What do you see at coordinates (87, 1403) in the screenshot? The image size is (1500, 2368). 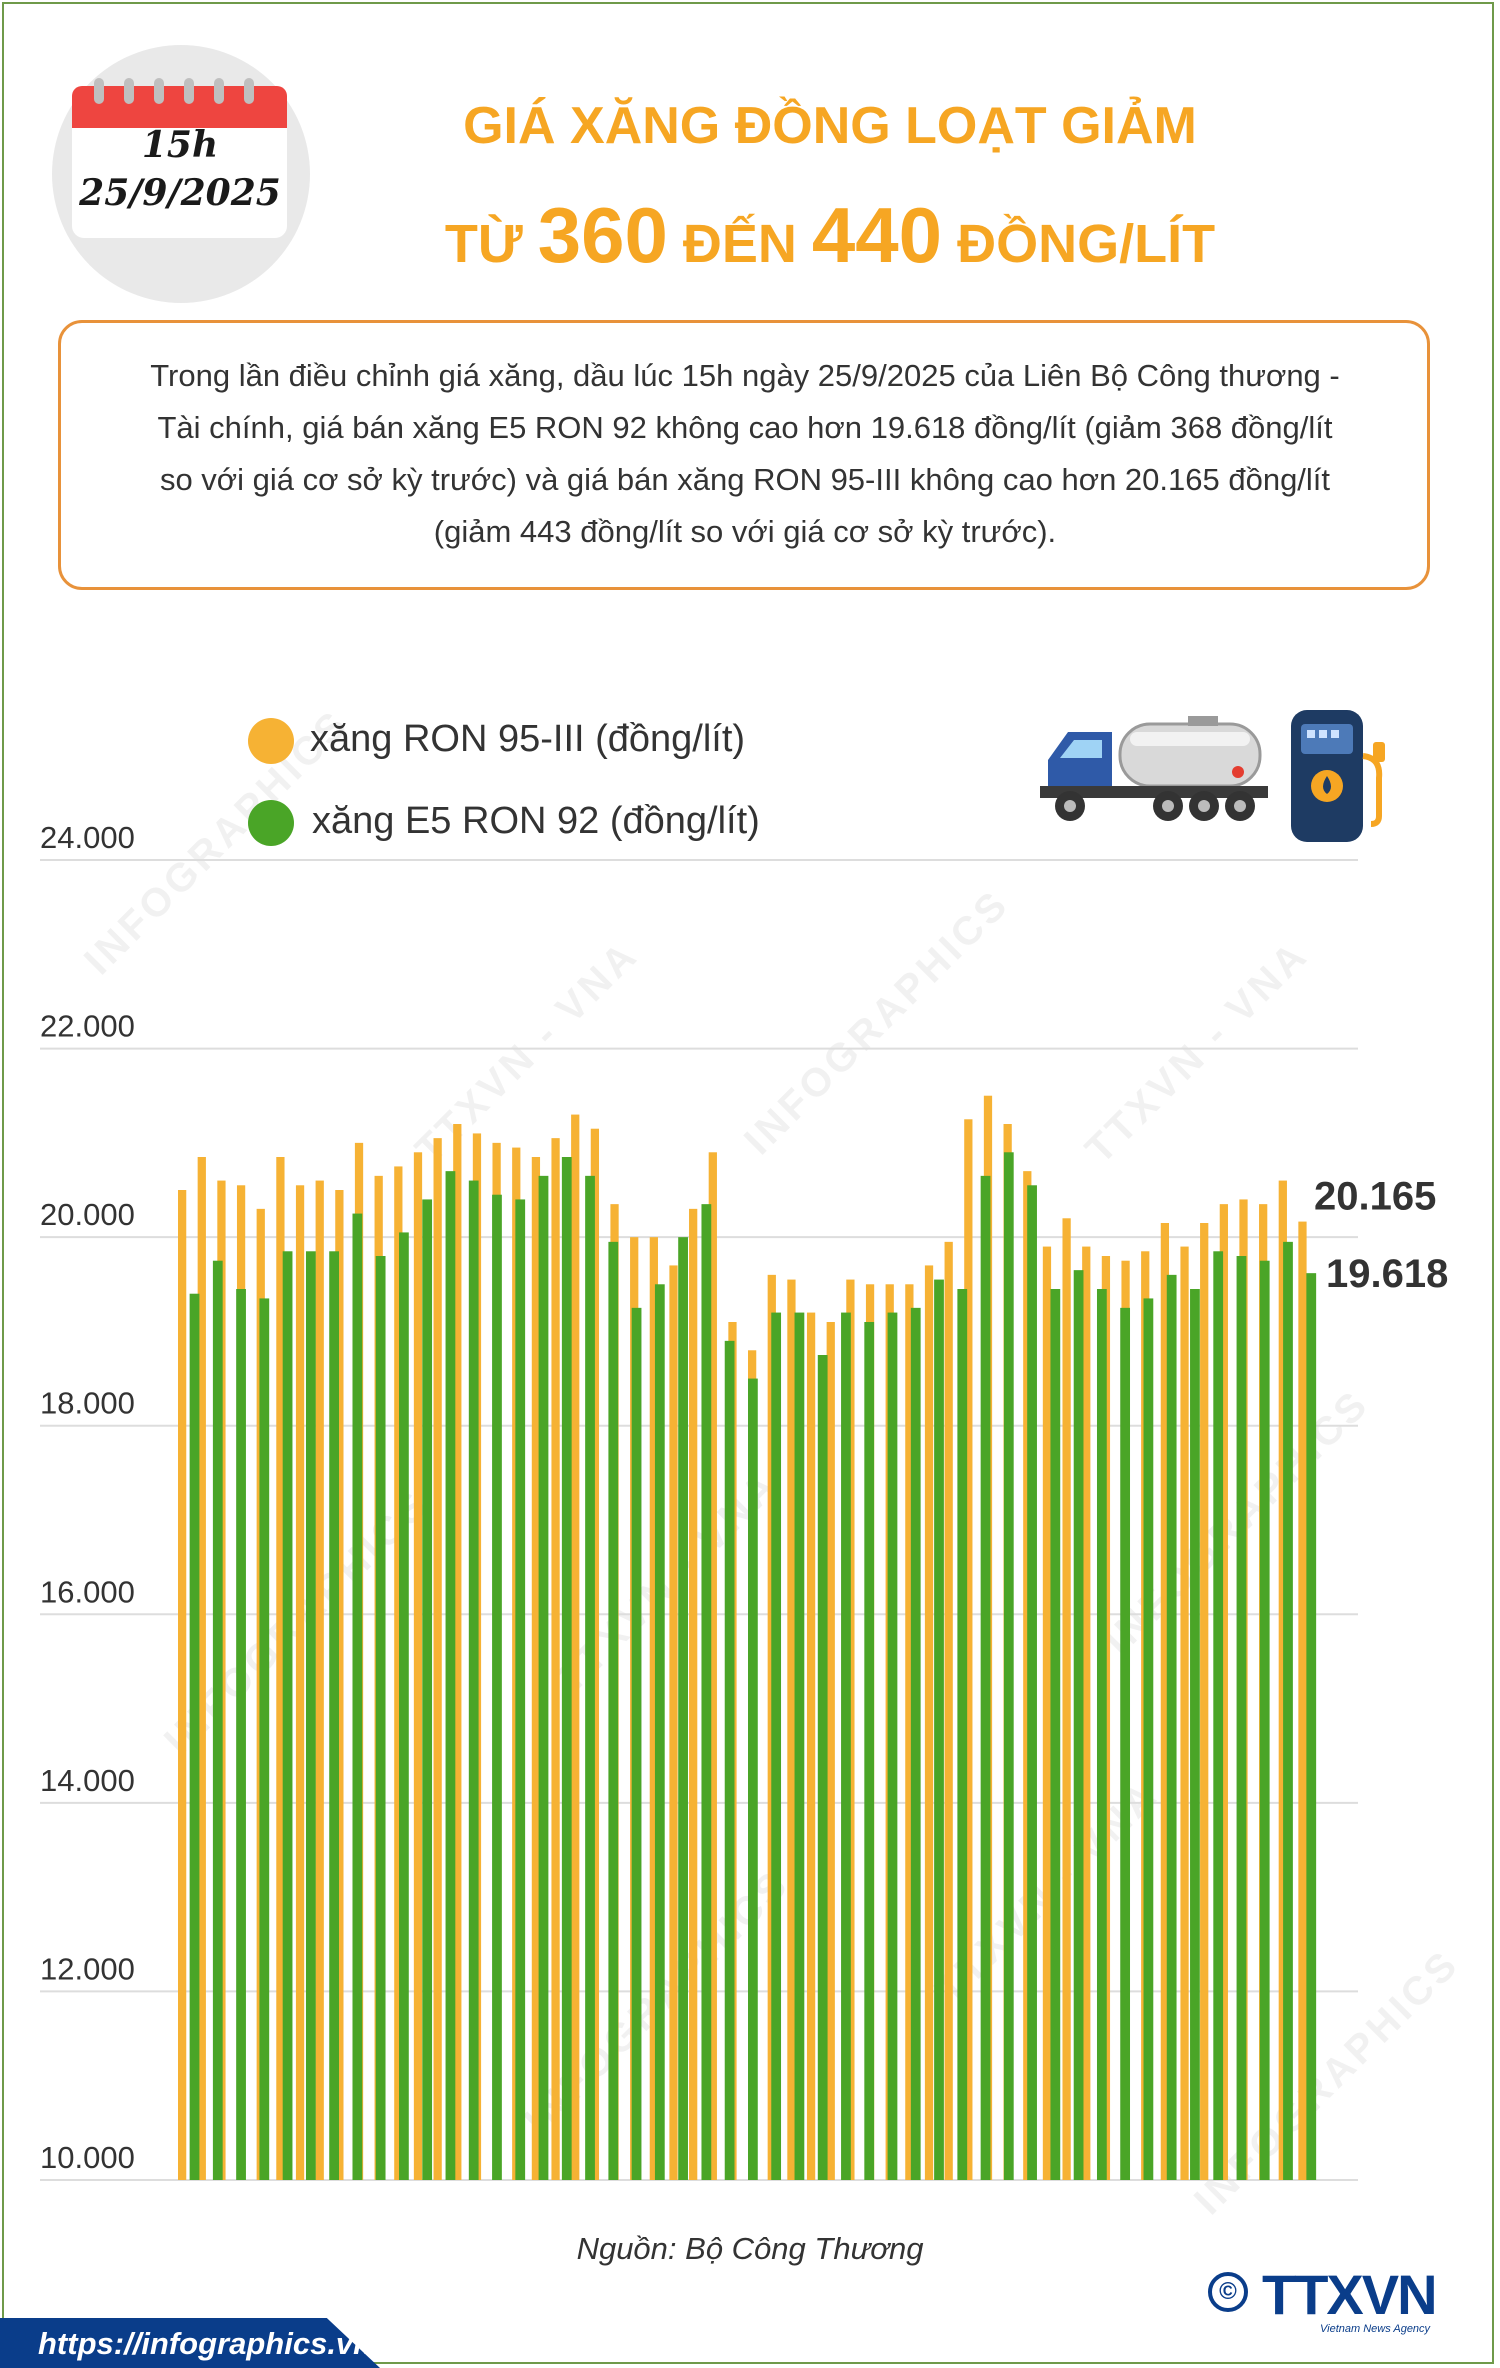 I see `y-tick-label: 18.000` at bounding box center [87, 1403].